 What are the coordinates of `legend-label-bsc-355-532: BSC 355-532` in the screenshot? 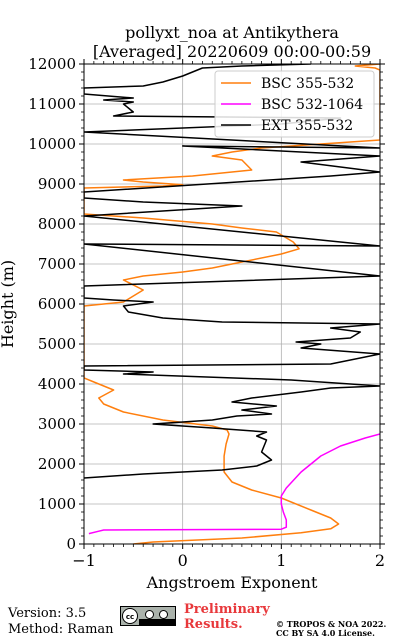 It's located at (307, 84).